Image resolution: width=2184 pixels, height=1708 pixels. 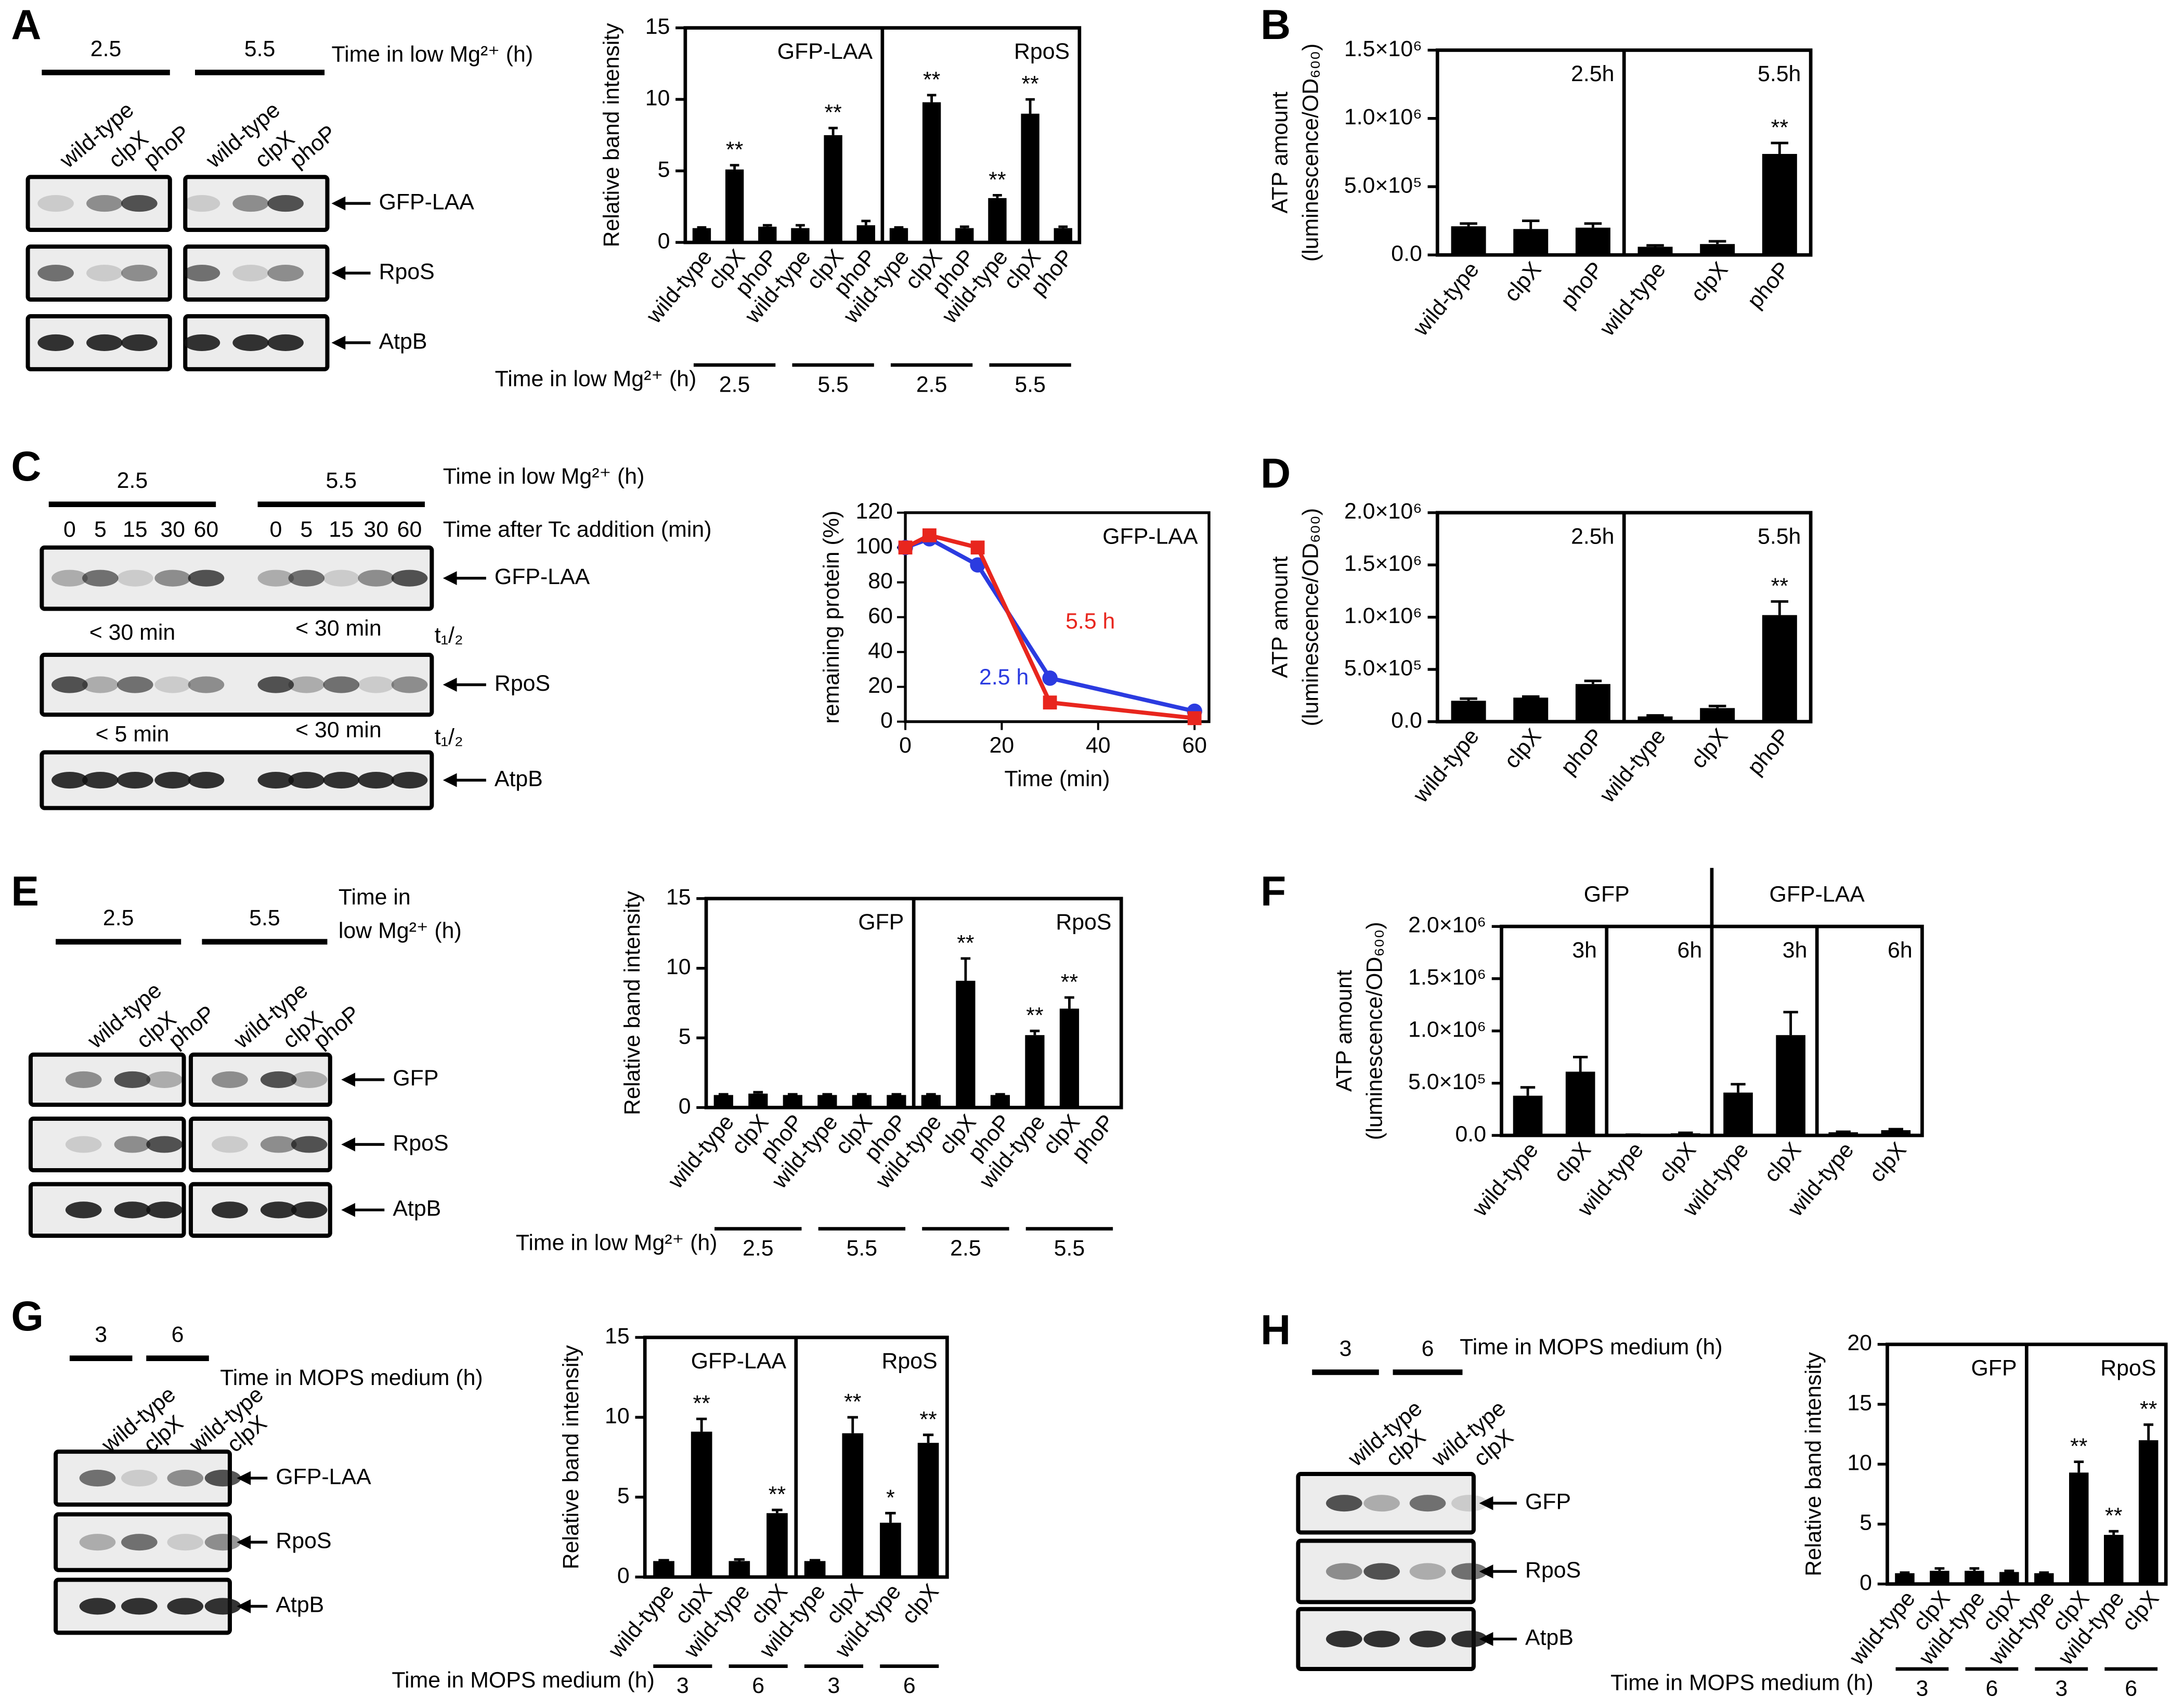 What do you see at coordinates (1860, 1342) in the screenshot?
I see `y-tick-label: 20` at bounding box center [1860, 1342].